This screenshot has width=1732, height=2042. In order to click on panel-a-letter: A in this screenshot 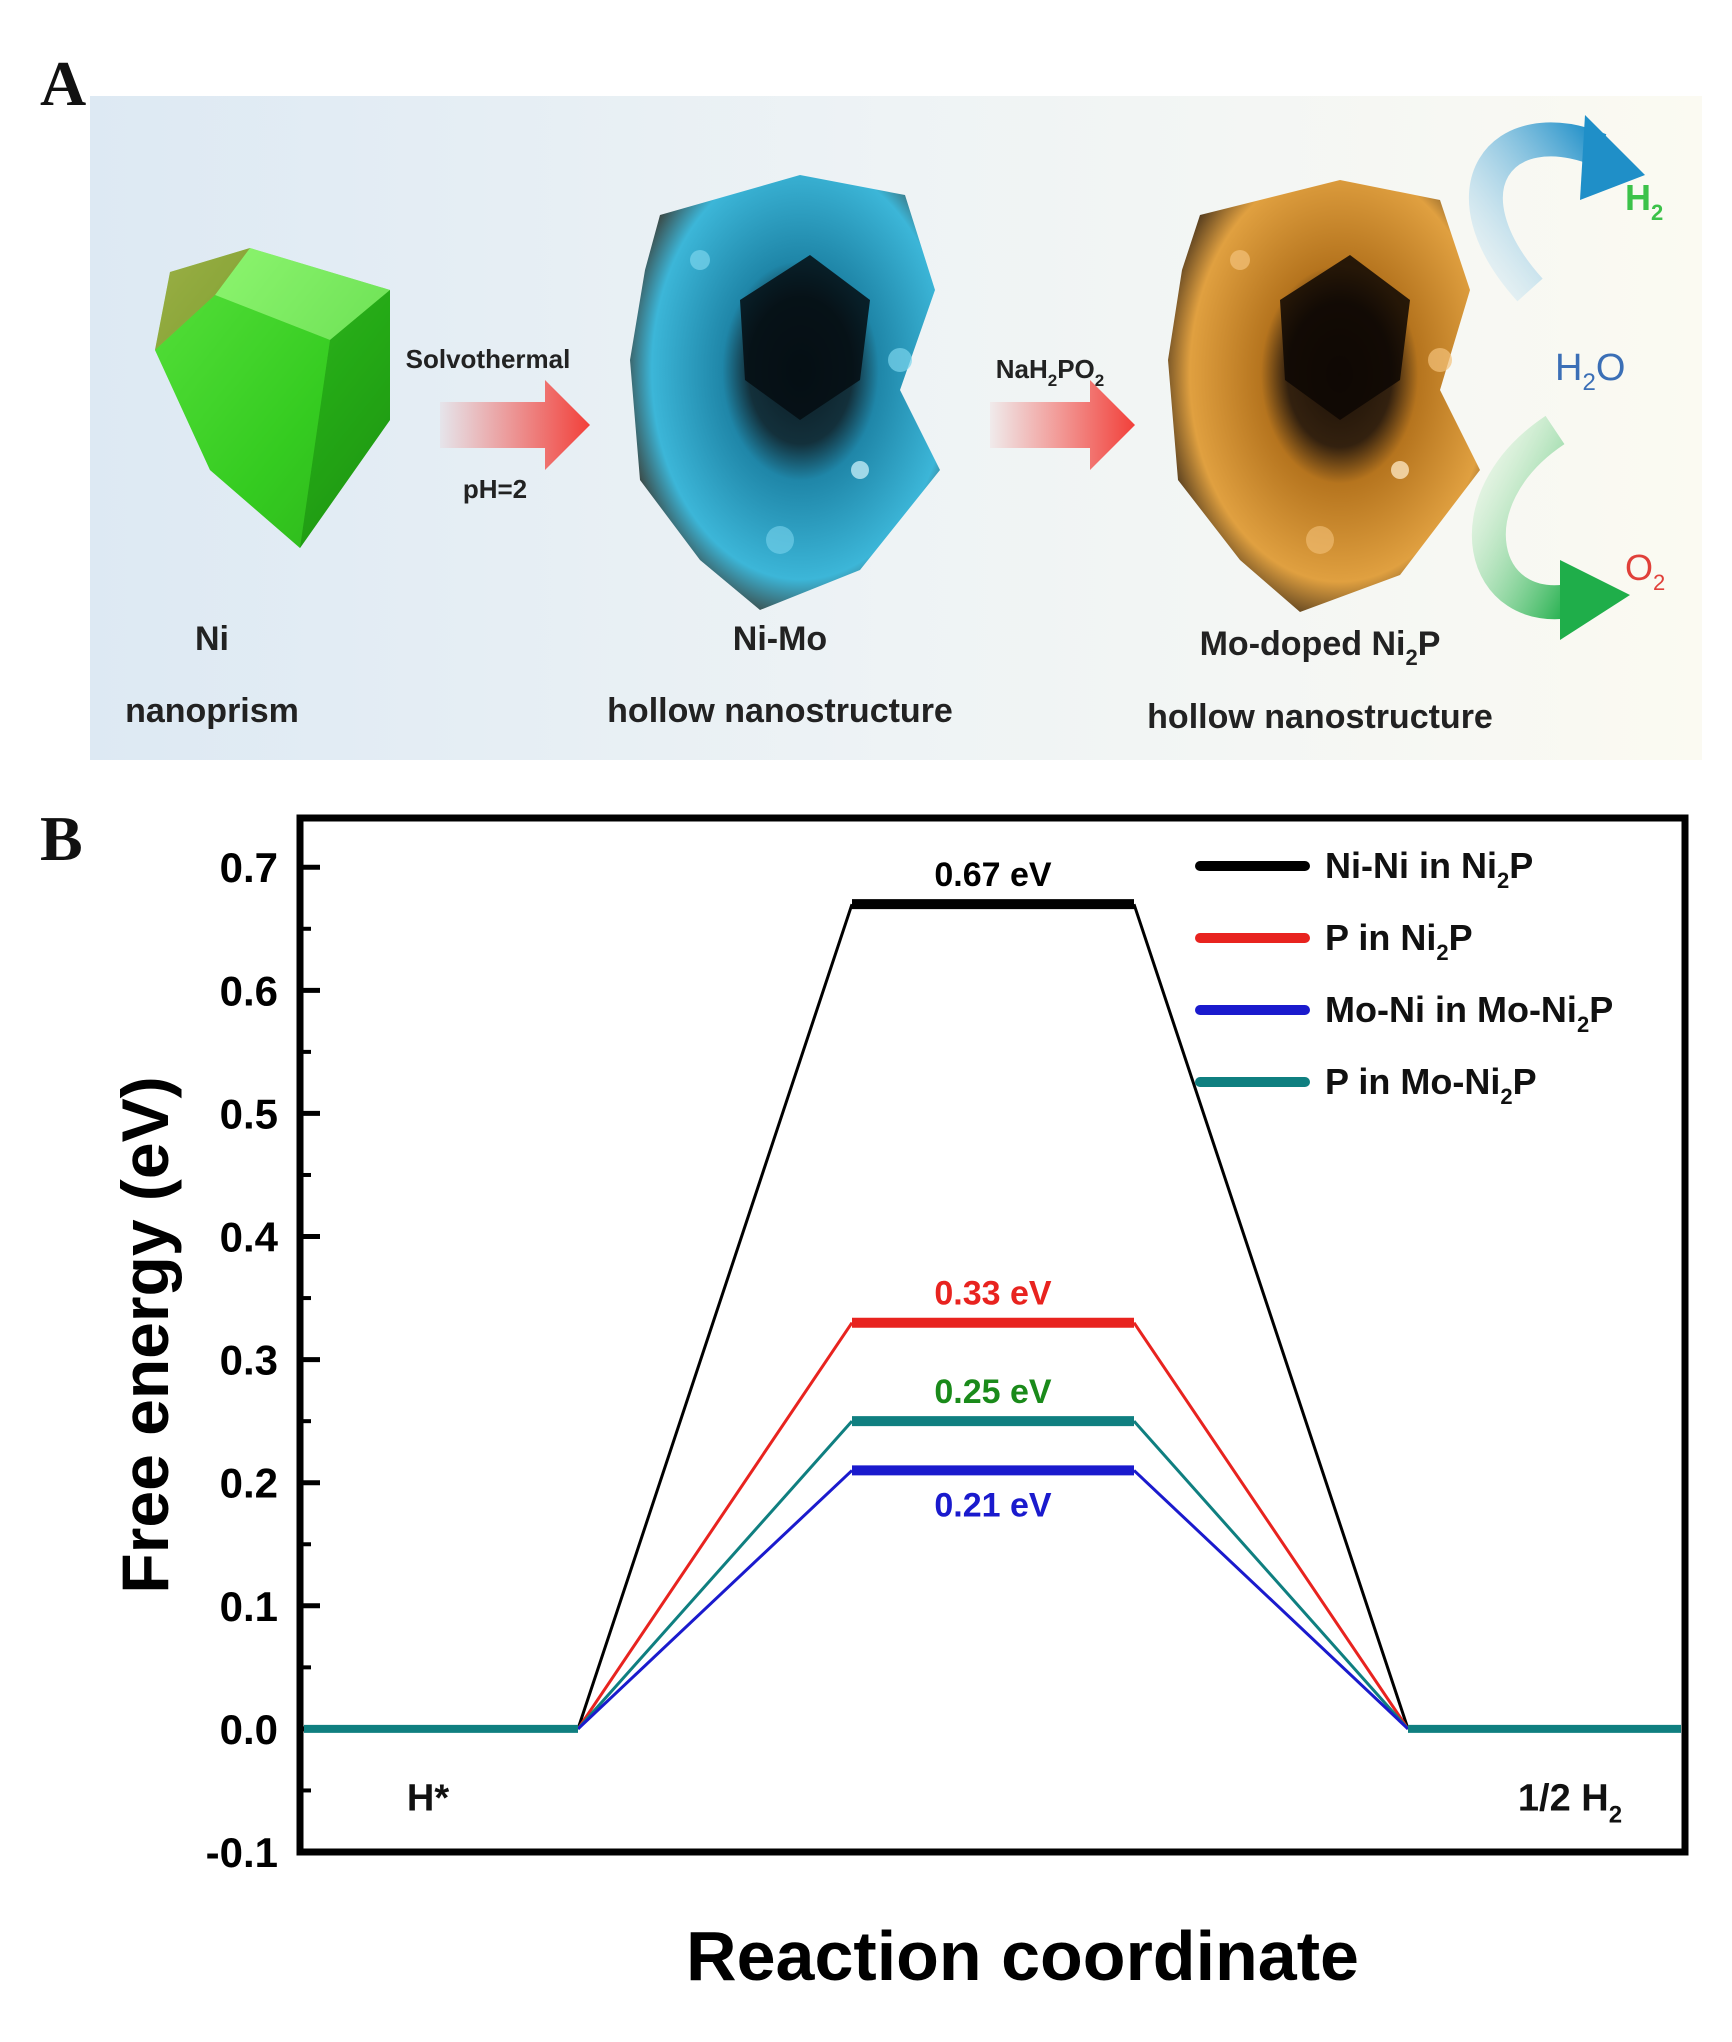, I will do `click(63, 83)`.